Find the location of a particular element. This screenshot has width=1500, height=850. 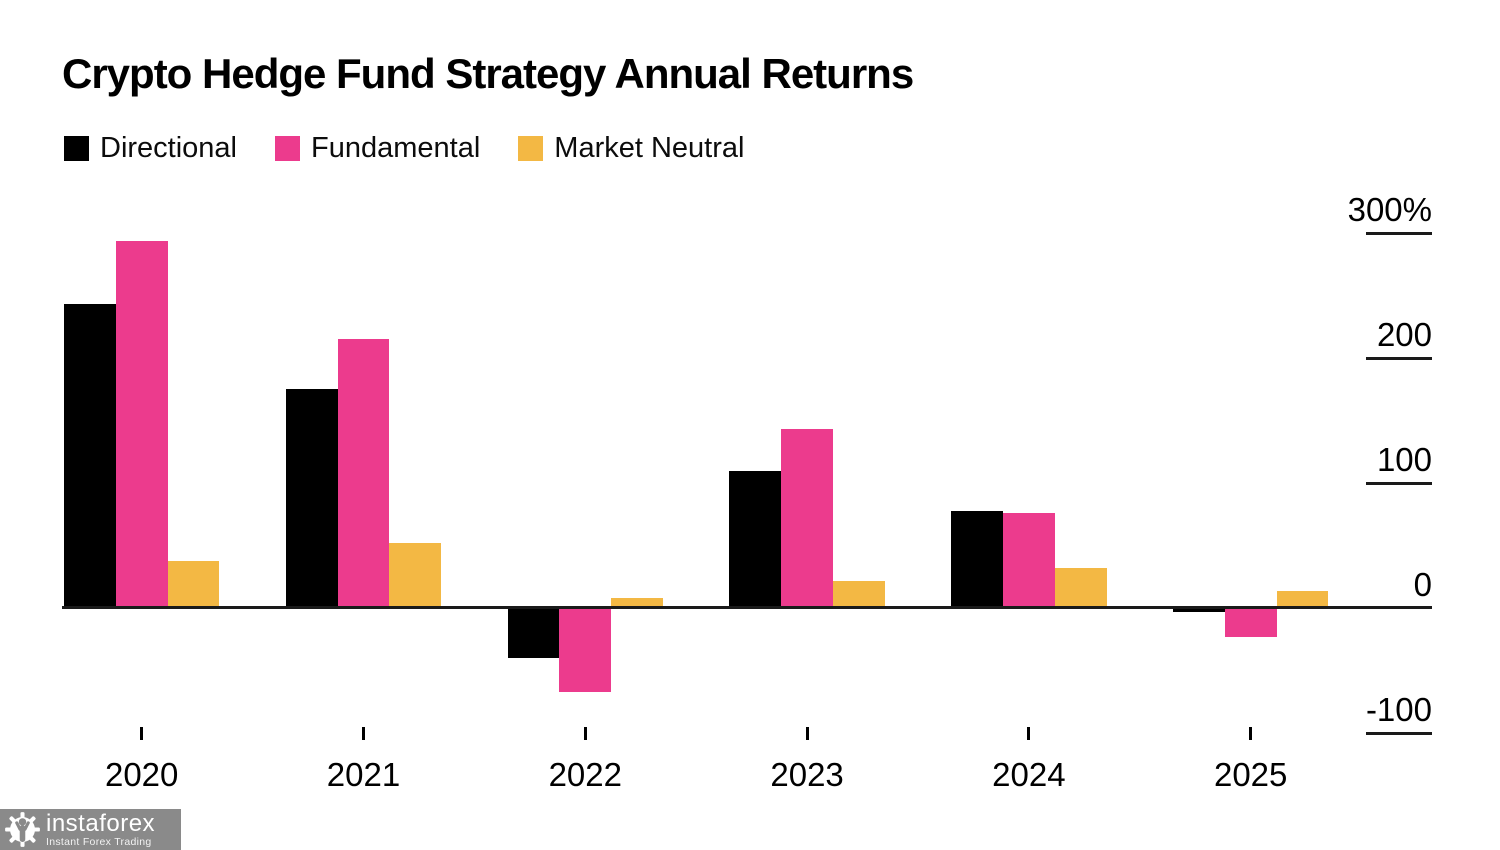

legend-label-fundamental: Fundamental is located at coordinates (396, 148).